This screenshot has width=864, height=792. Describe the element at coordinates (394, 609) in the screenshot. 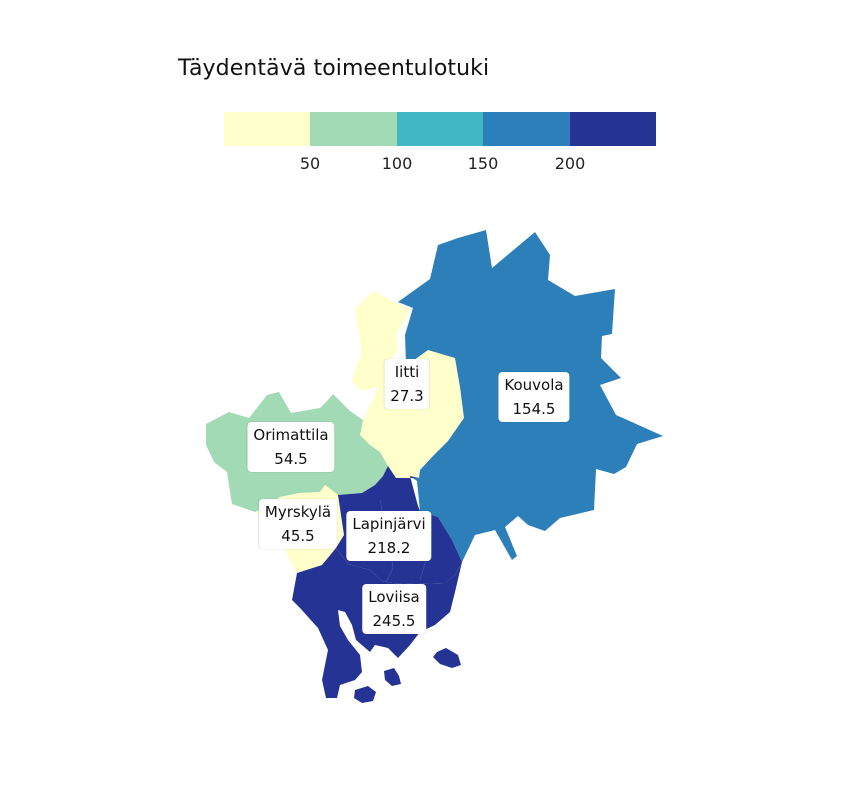

I see `label-loviisa: Loviisa 245.5` at that location.